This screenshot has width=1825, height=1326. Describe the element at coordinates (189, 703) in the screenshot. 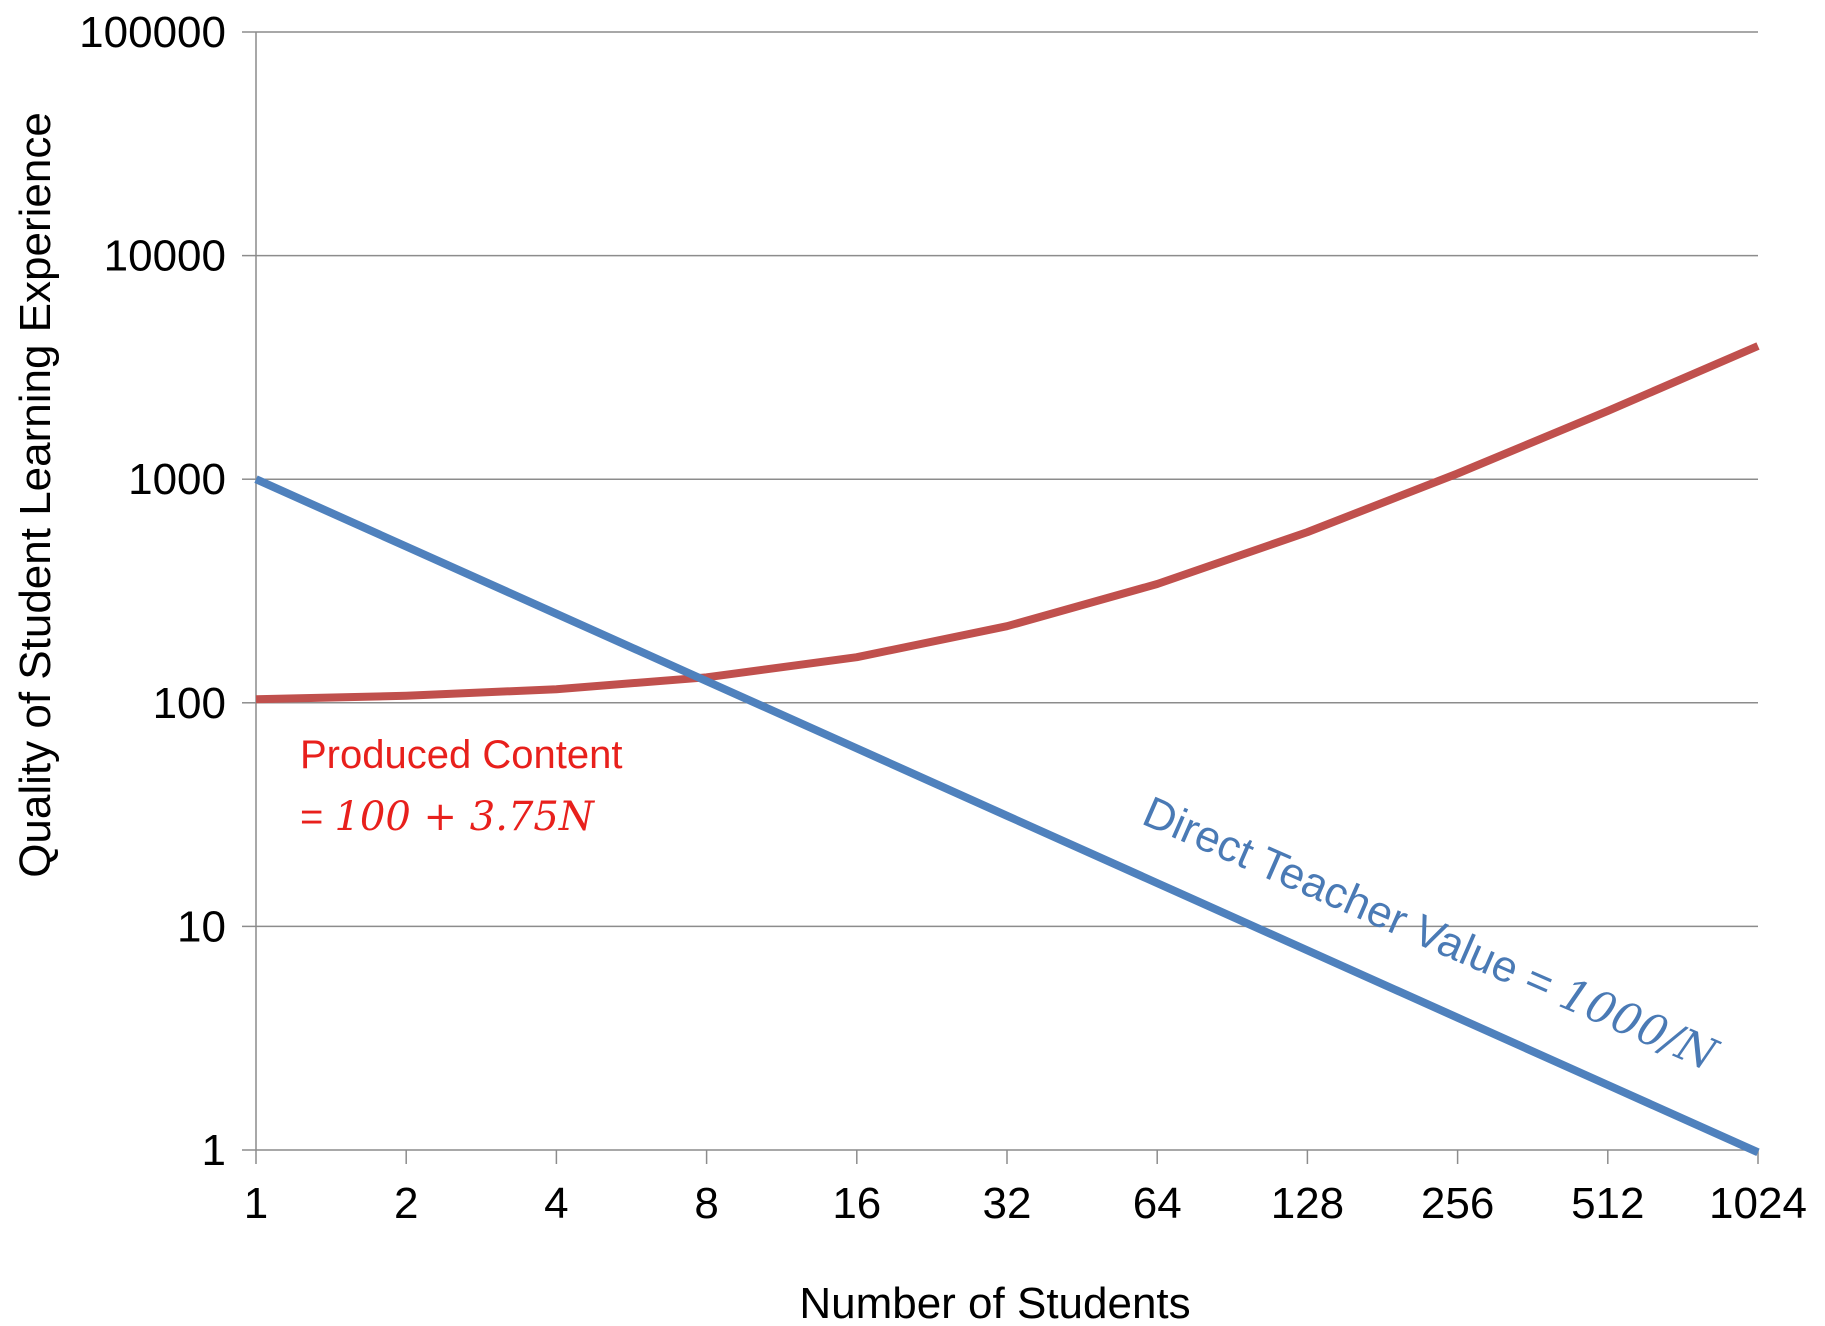

I see `y-tick-label: 100` at that location.